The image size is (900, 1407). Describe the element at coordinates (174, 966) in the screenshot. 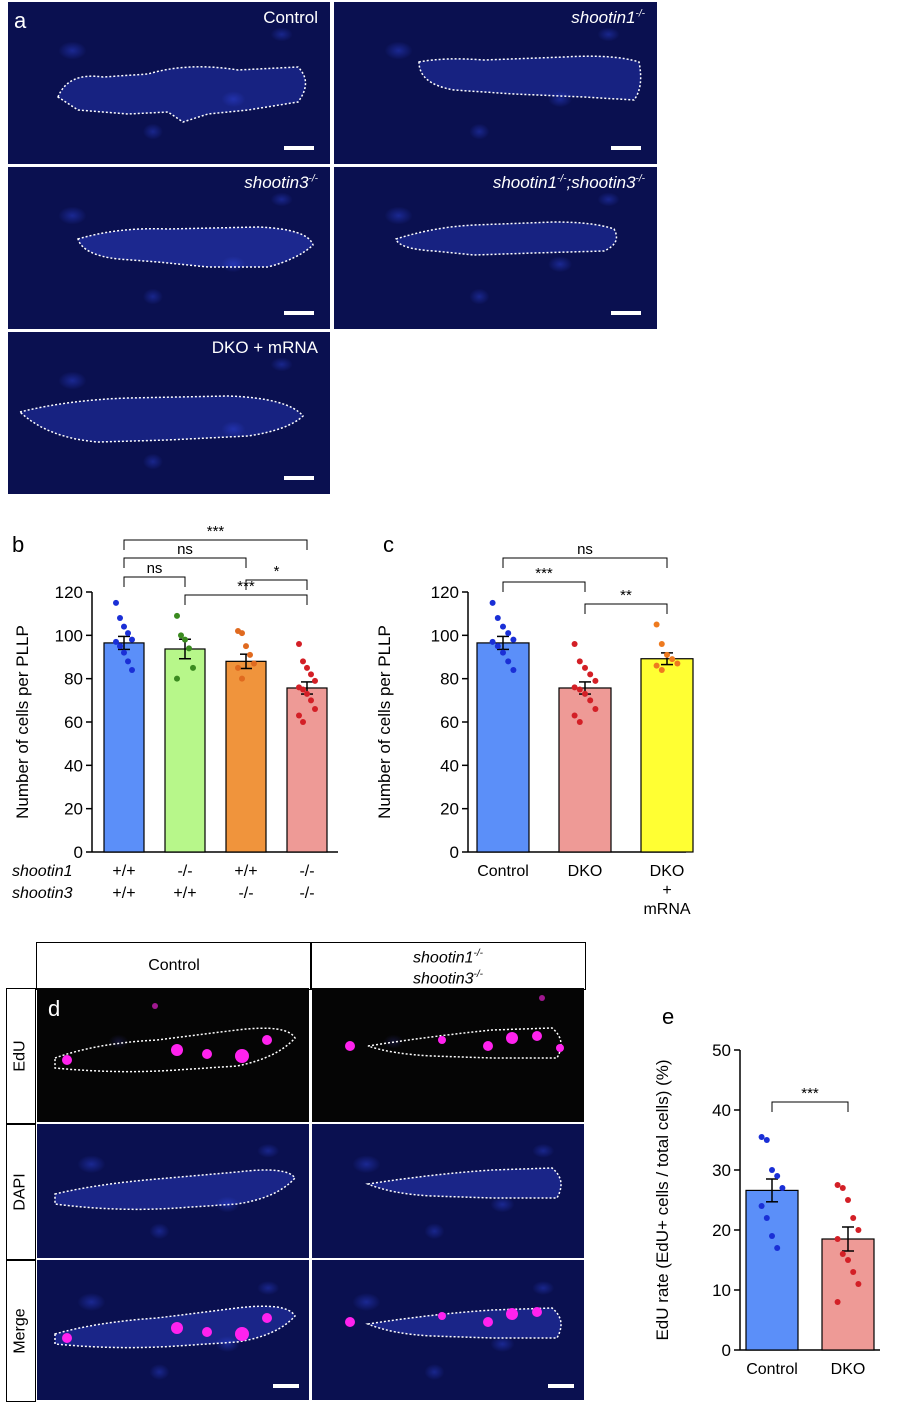

I see `col-header-control: Control` at that location.